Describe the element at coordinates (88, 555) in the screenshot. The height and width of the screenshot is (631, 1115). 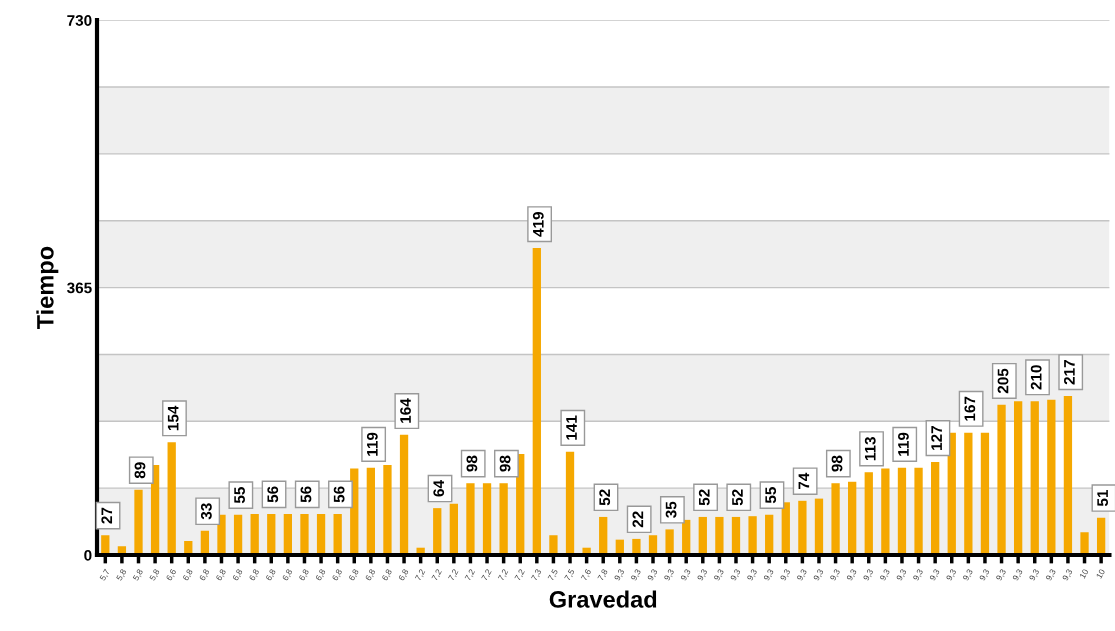
I see `y-tick-label: 0` at that location.